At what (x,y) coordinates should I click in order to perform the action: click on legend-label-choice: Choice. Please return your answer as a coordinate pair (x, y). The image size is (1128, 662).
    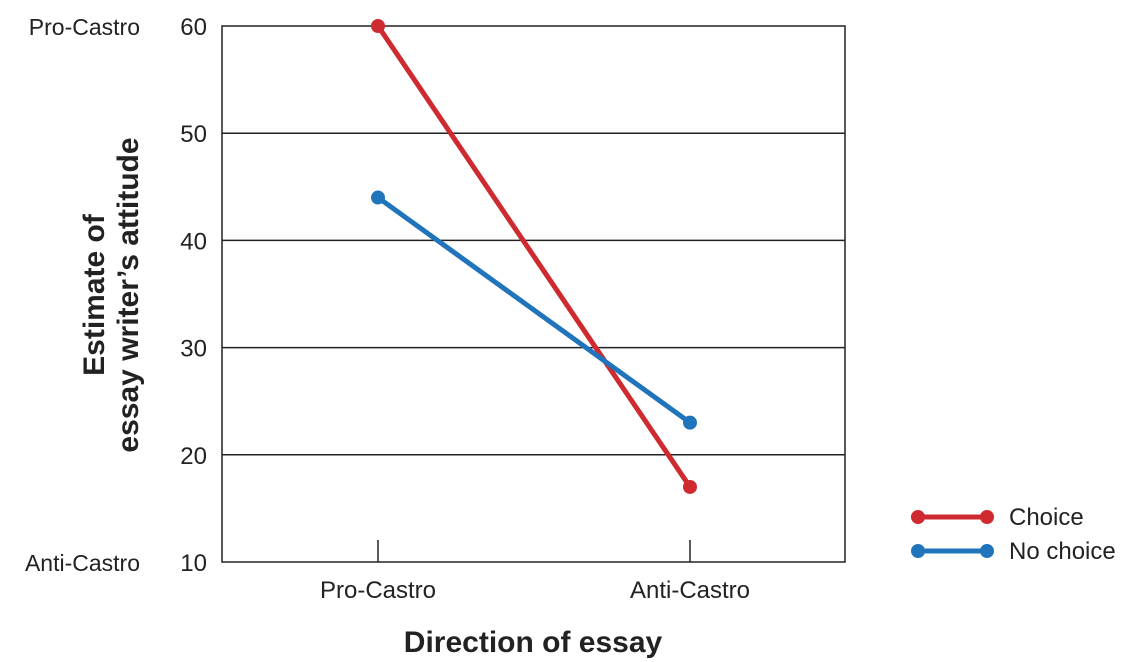
    Looking at the image, I should click on (1046, 517).